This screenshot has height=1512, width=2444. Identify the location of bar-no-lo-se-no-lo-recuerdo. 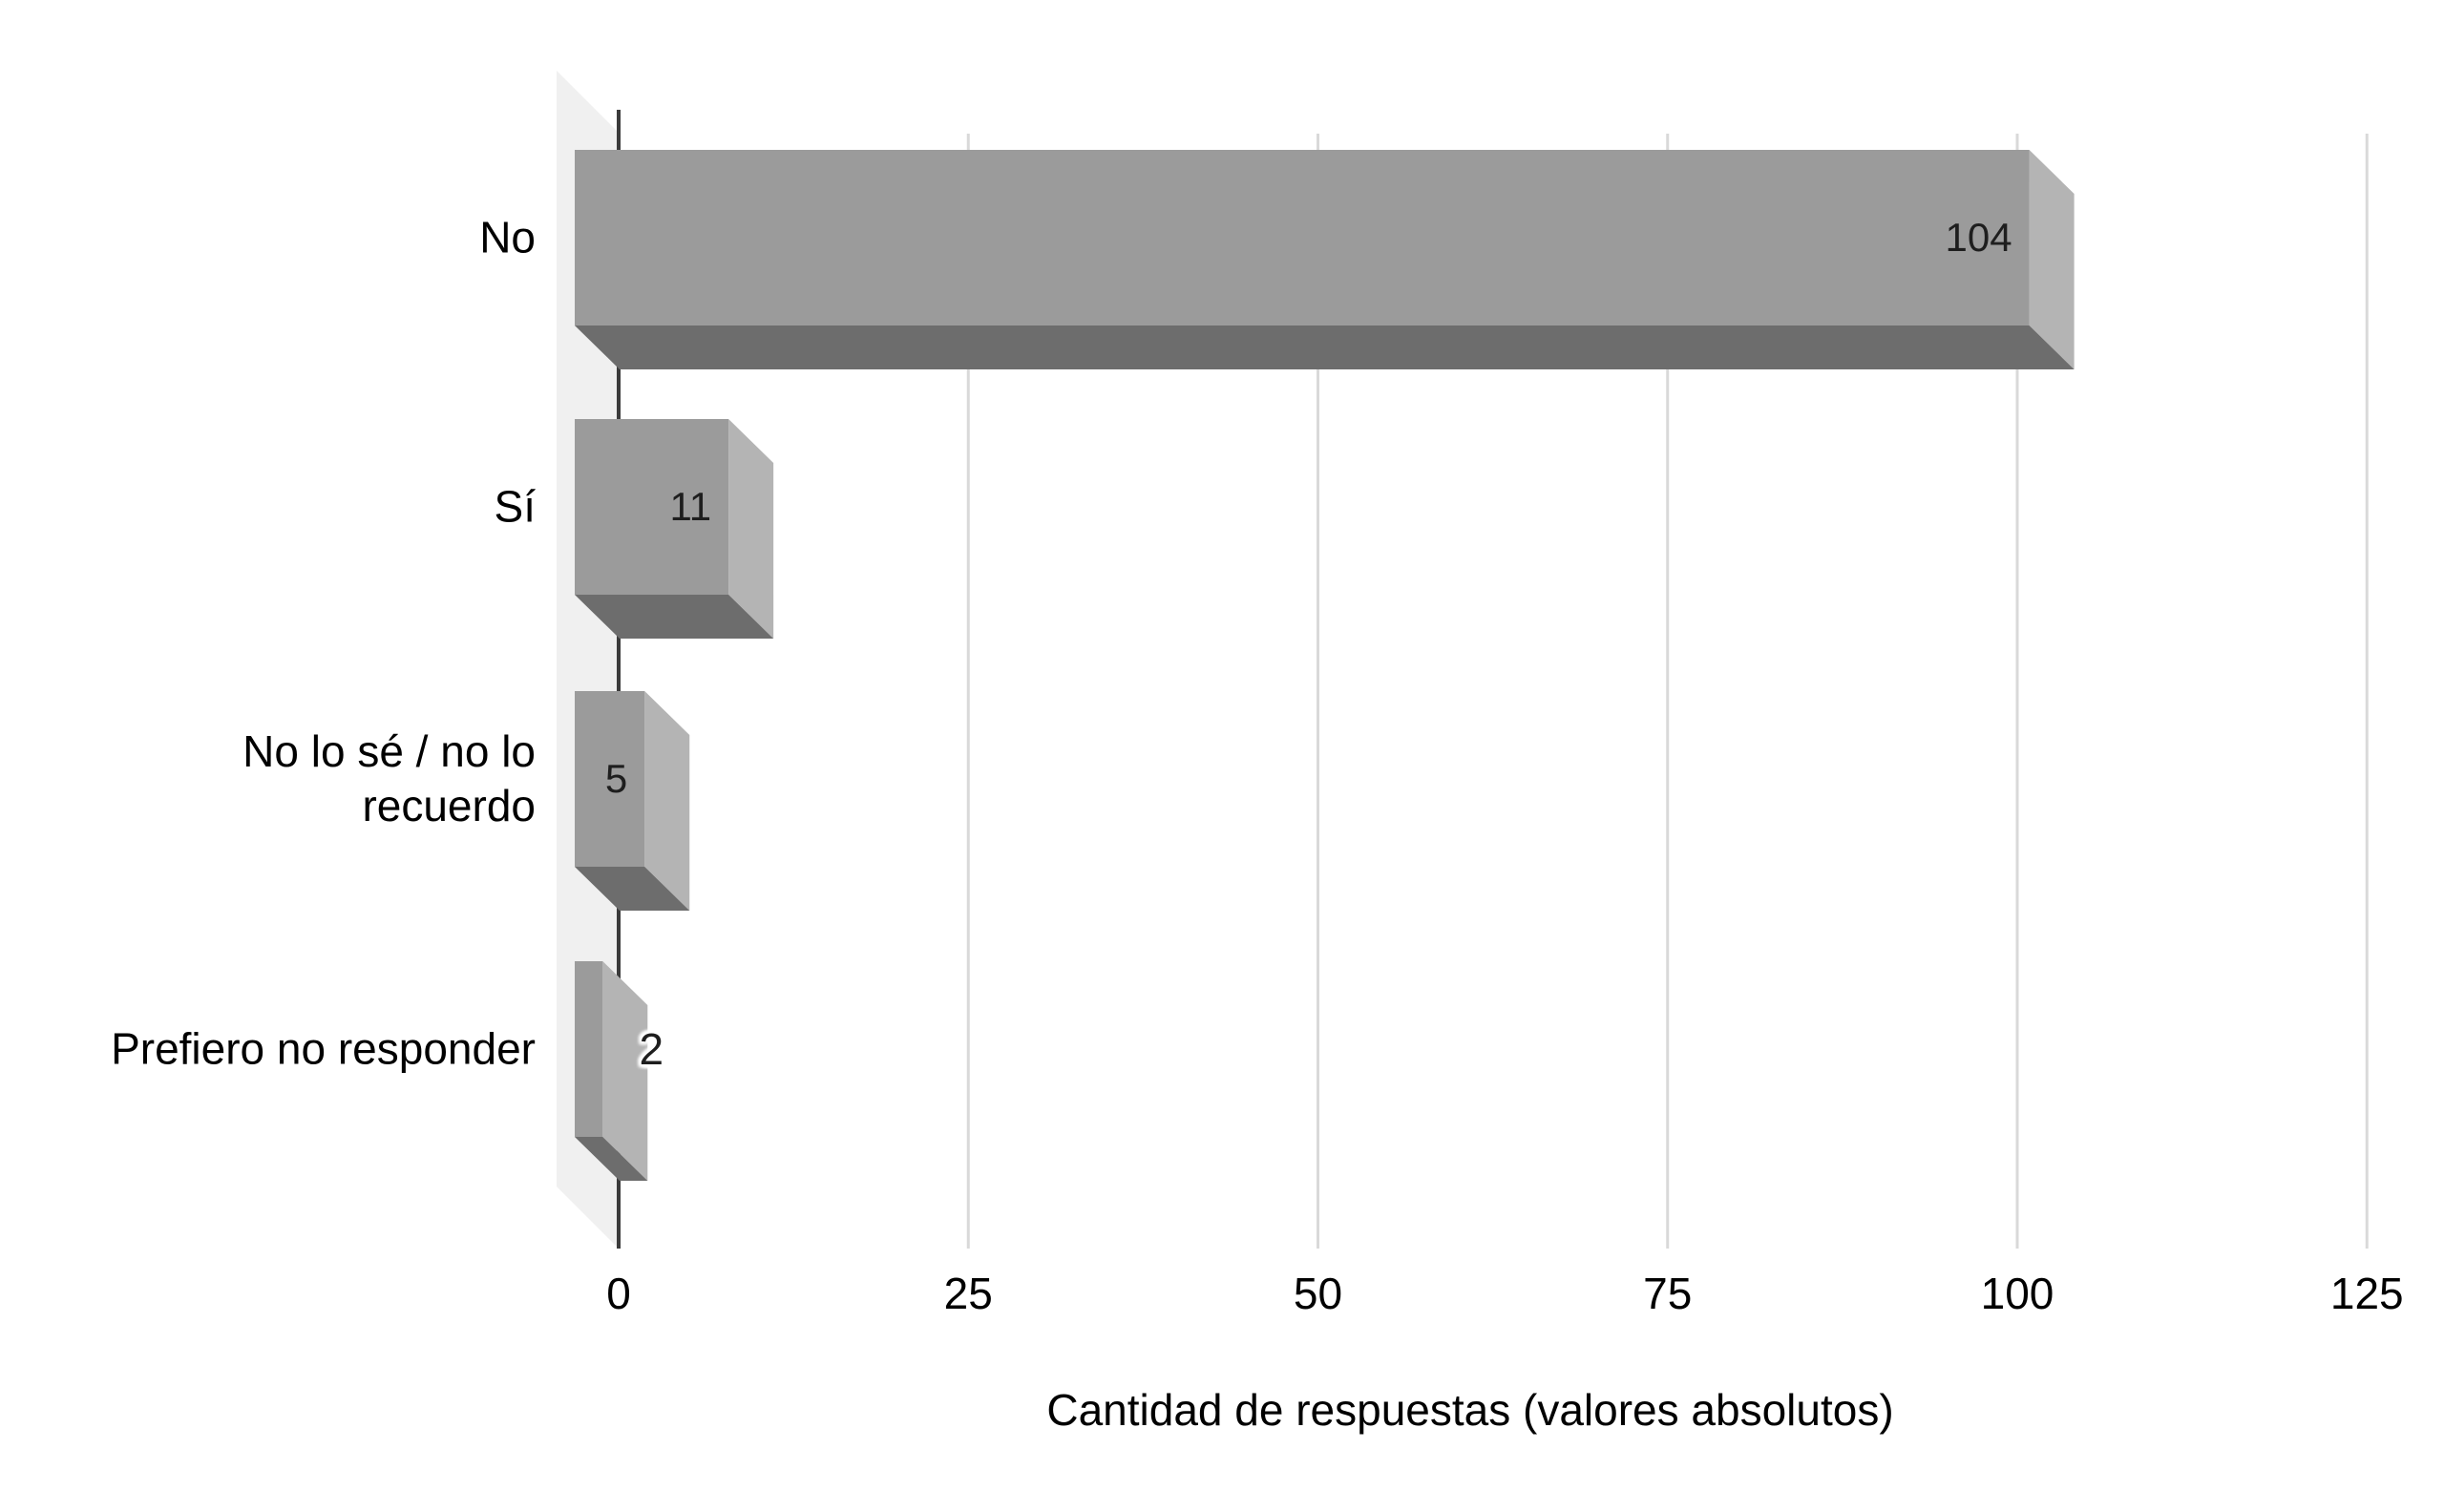
(632, 801).